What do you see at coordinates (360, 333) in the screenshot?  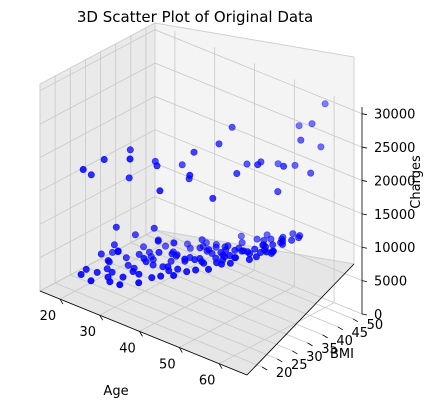 I see `y-tick-label: 45` at bounding box center [360, 333].